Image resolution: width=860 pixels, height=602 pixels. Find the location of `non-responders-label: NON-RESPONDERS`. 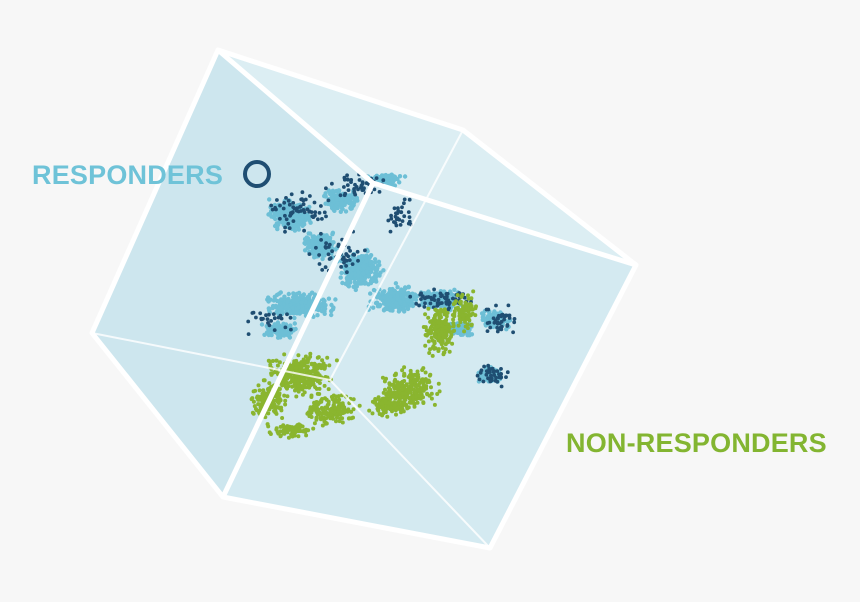

non-responders-label: NON-RESPONDERS is located at coordinates (696, 443).